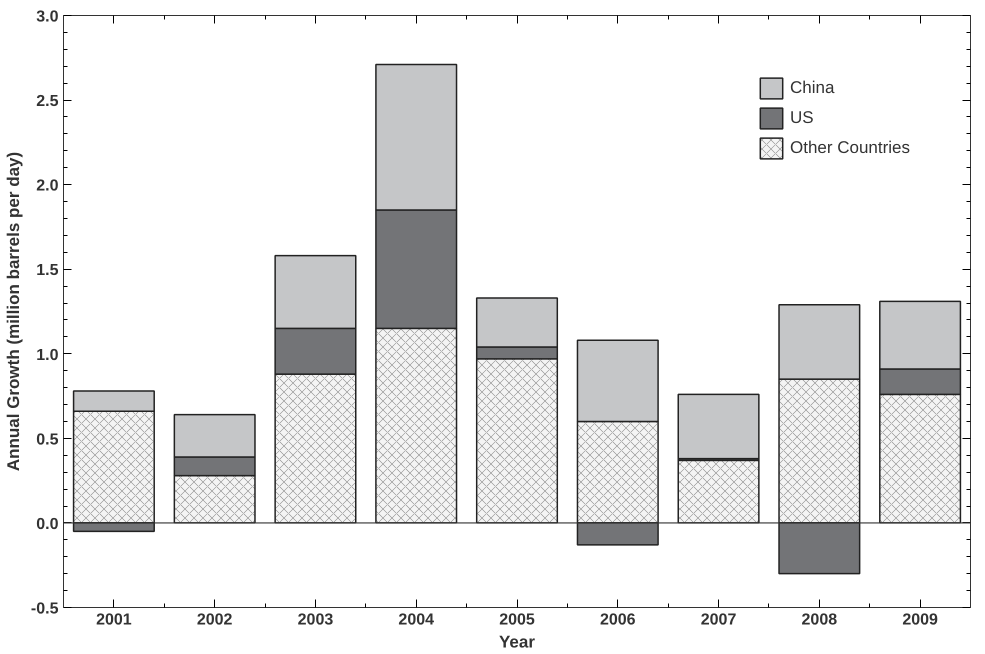 The image size is (985, 654). I want to click on legend-label: Other Countries, so click(850, 148).